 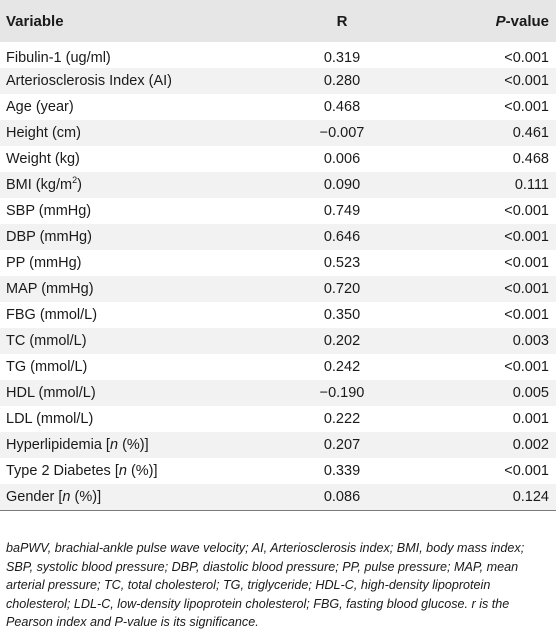 What do you see at coordinates (342, 367) in the screenshot?
I see `cell-r: 0.242` at bounding box center [342, 367].